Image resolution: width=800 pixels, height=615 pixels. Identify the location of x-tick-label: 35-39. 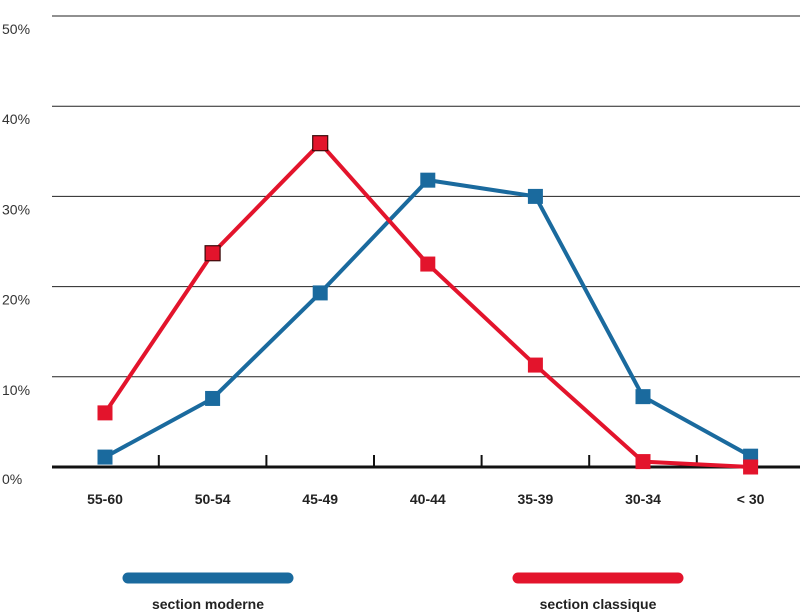
(535, 499).